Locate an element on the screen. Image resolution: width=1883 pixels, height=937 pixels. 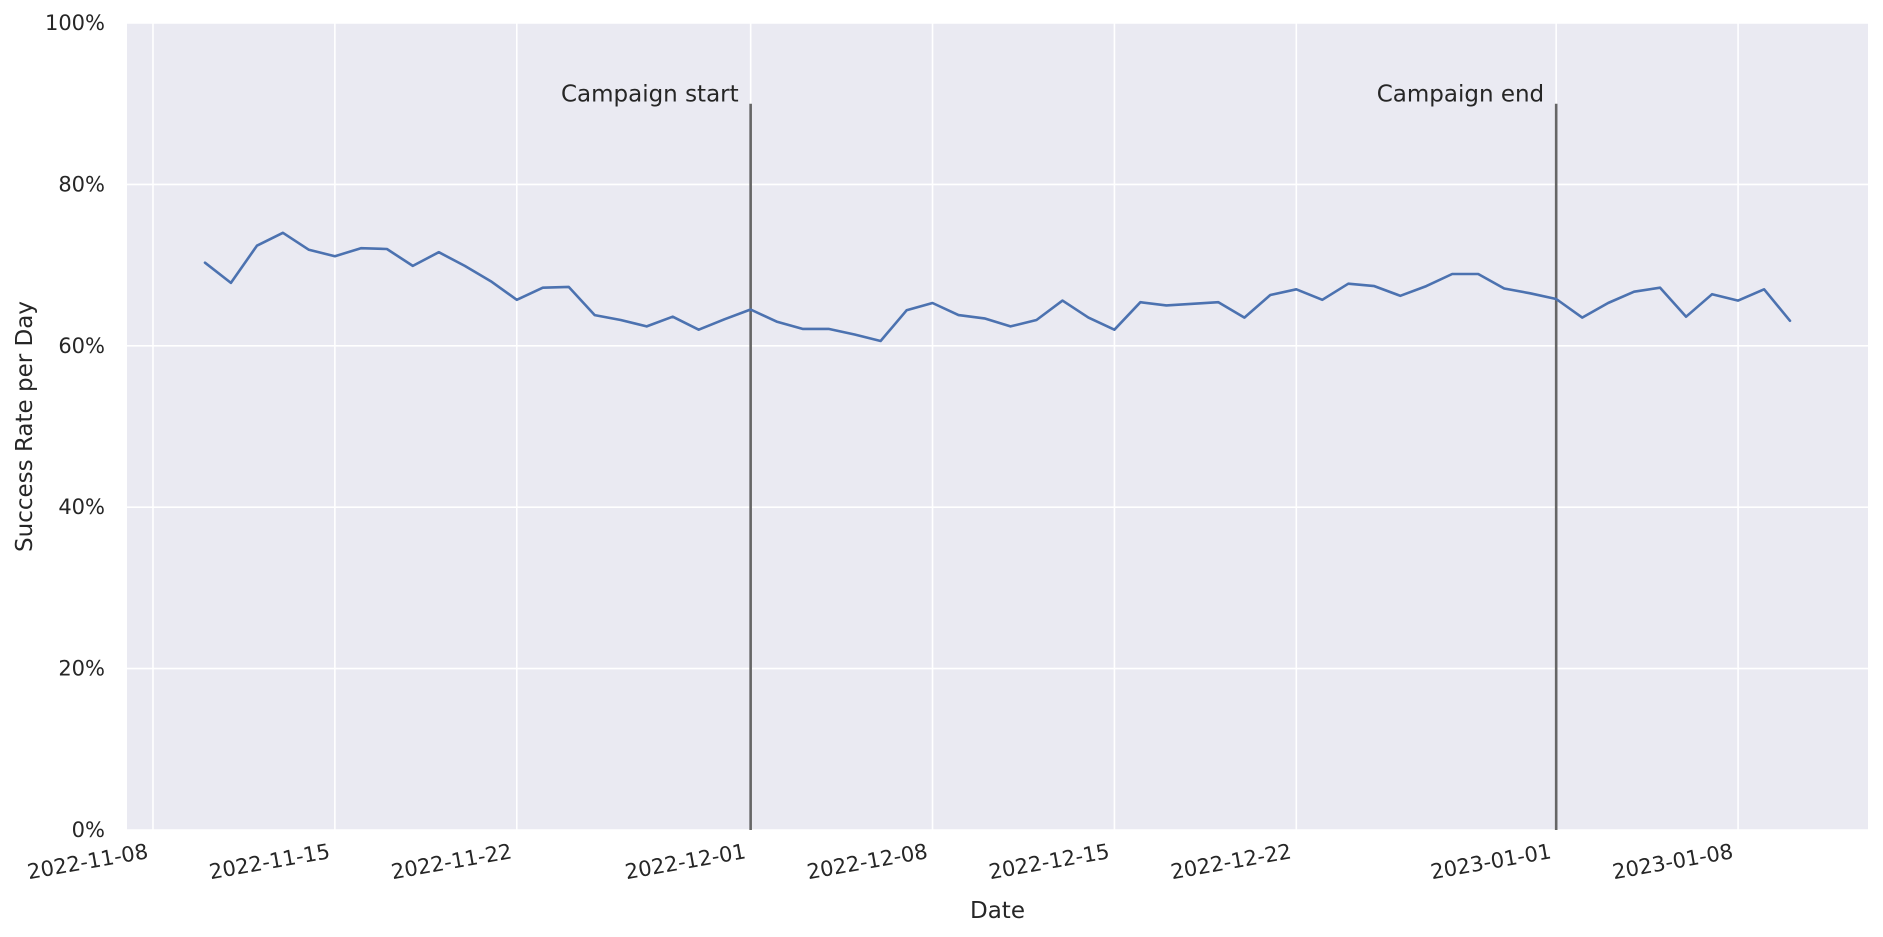
y-tick-label: 40% is located at coordinates (81, 507).